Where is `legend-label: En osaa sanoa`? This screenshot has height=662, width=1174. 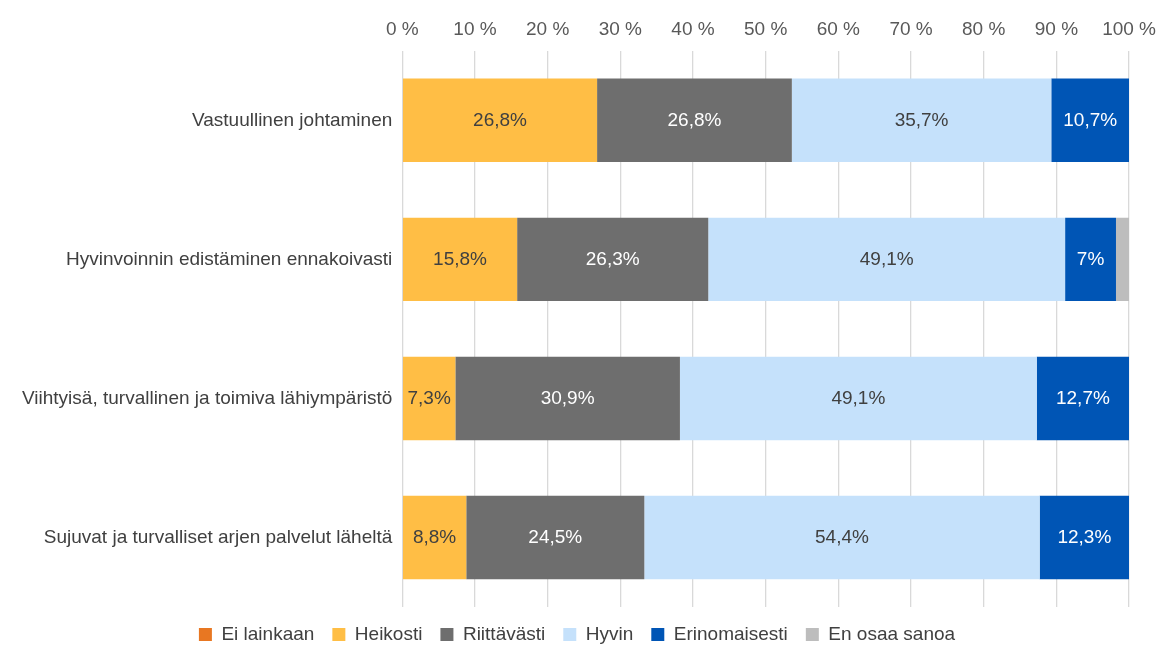 legend-label: En osaa sanoa is located at coordinates (892, 633).